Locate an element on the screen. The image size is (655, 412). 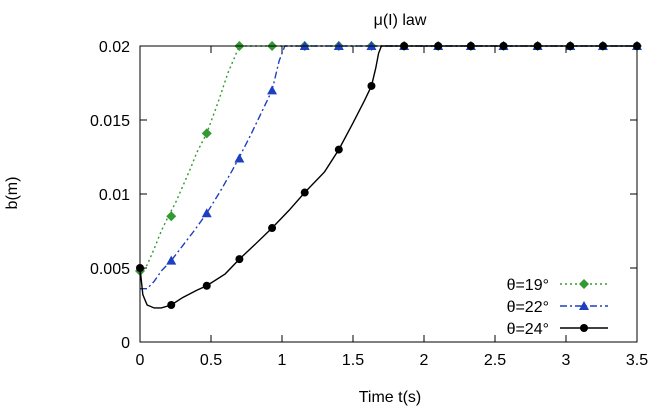
y-tick-label: 0.01 is located at coordinates (114, 195).